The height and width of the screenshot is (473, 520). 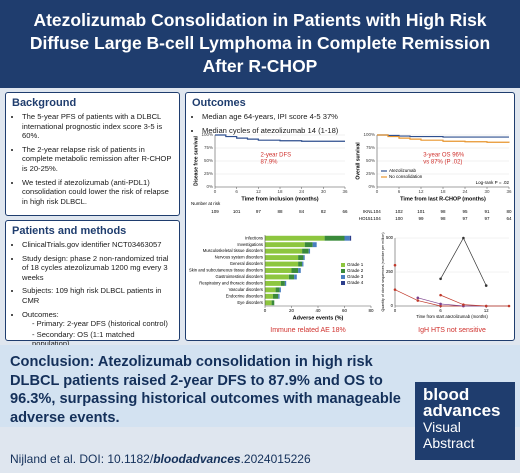 I want to click on at-risk-value: 99, so click(x=421, y=218).